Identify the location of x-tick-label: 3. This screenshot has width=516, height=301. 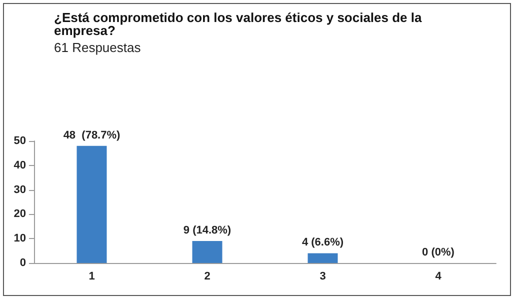
(323, 276).